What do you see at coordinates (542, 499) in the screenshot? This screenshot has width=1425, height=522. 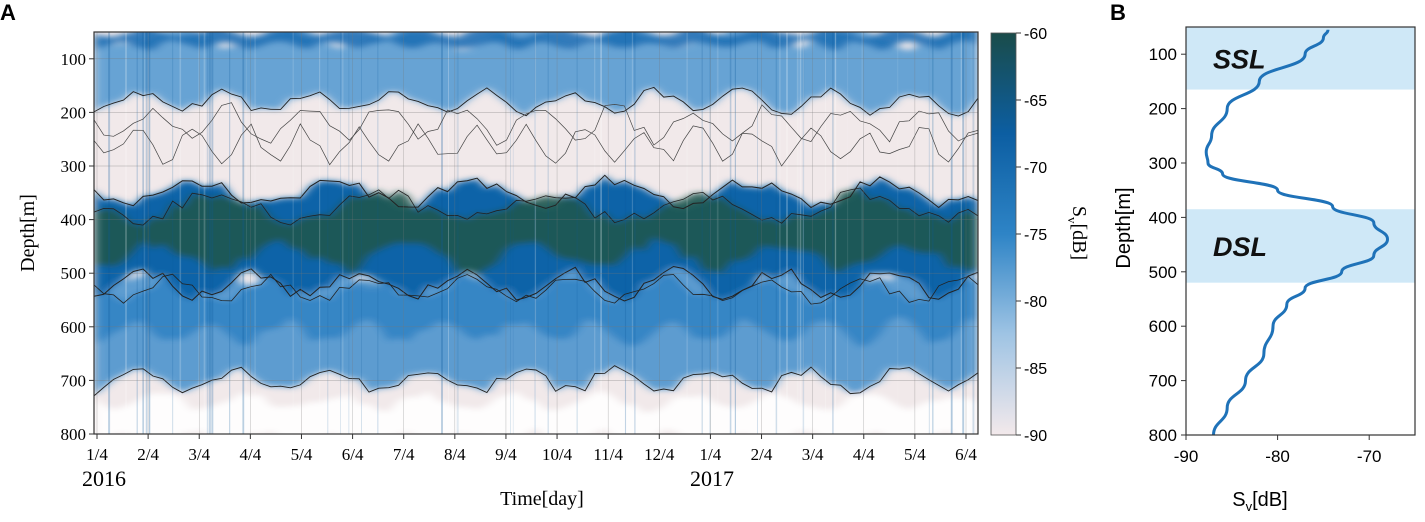 I see `heatmap-x-axis-title: Time[day]` at bounding box center [542, 499].